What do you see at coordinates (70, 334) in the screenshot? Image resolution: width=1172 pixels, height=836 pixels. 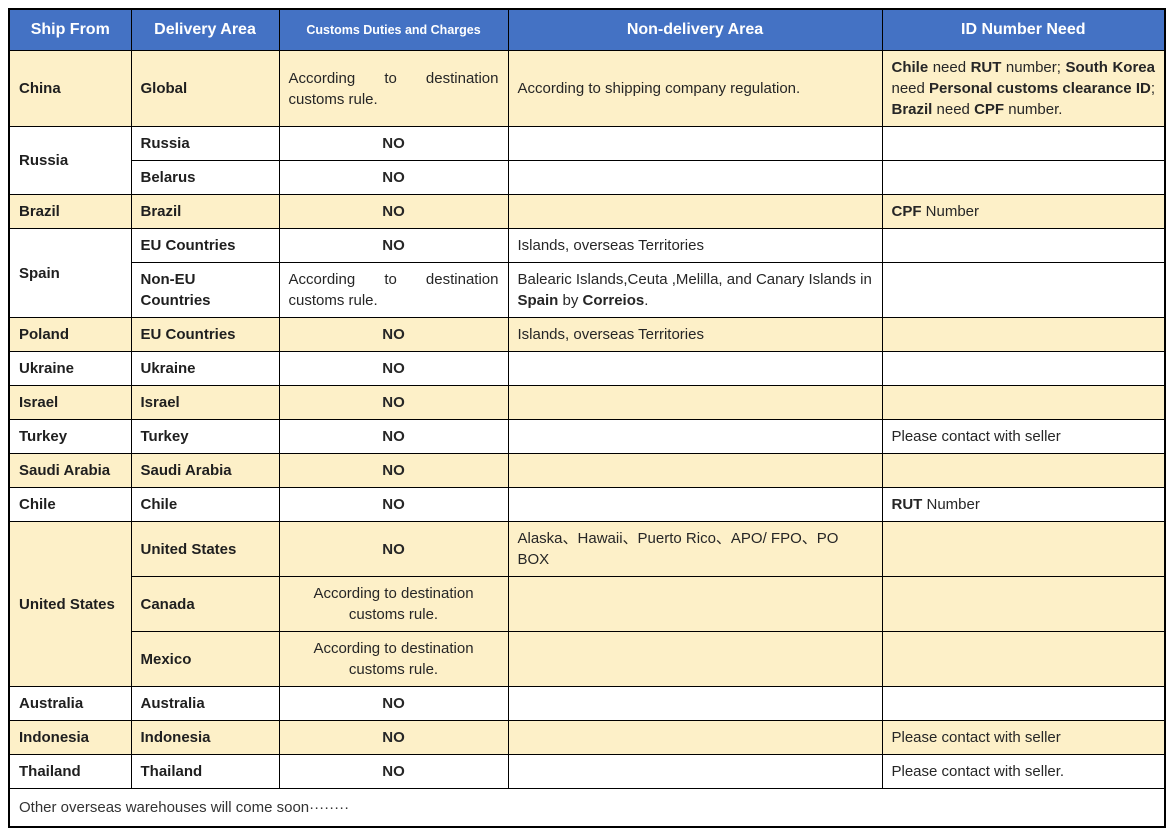 I see `cell-ship-from: Poland` at bounding box center [70, 334].